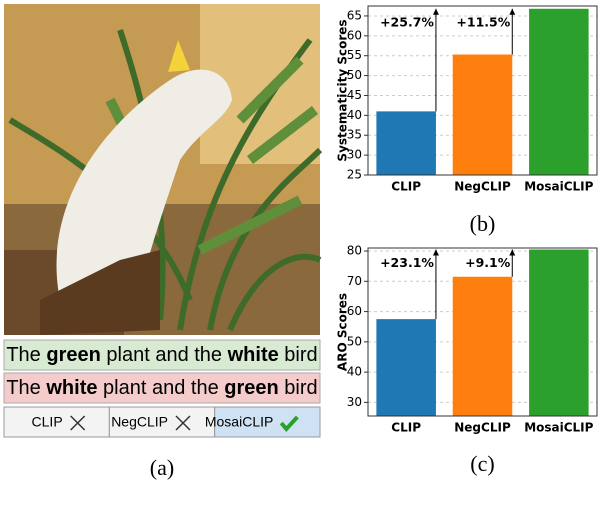  What do you see at coordinates (354, 175) in the screenshot?
I see `y-tick-label: 25` at bounding box center [354, 175].